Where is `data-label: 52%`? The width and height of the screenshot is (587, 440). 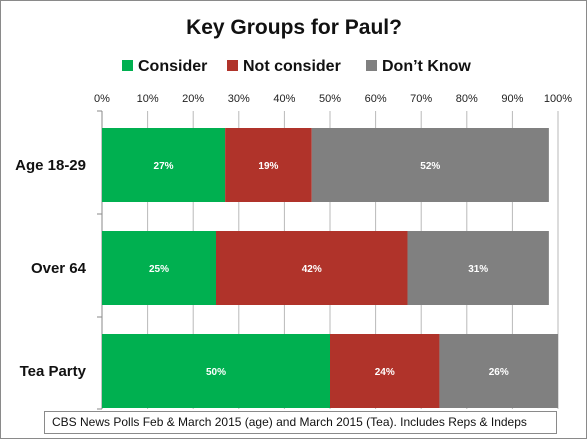 data-label: 52% is located at coordinates (430, 166).